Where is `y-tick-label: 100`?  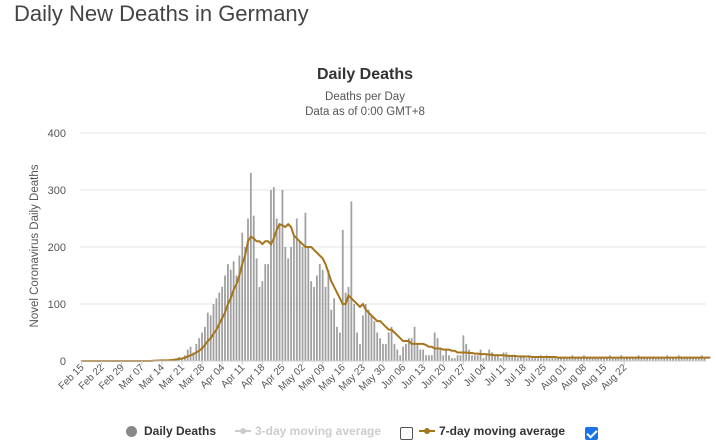 y-tick-label: 100 is located at coordinates (57, 305).